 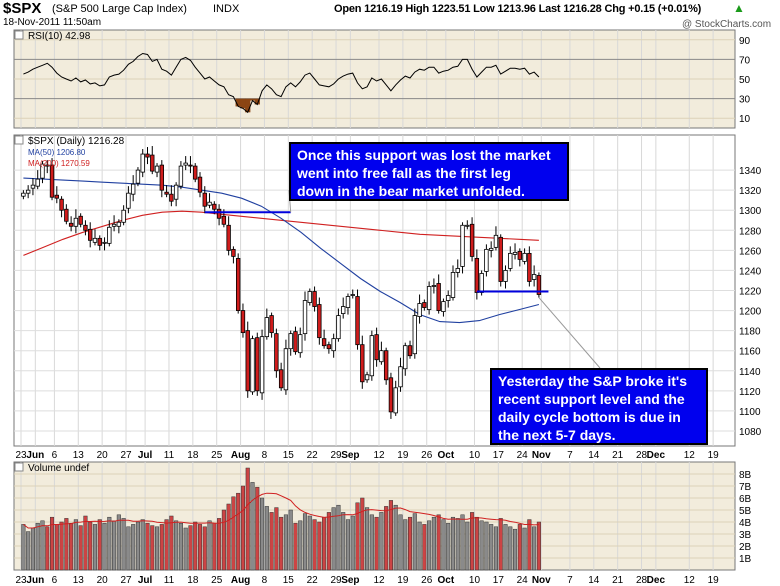 I want to click on annotation-line: the next 5-7 days., so click(x=557, y=435).